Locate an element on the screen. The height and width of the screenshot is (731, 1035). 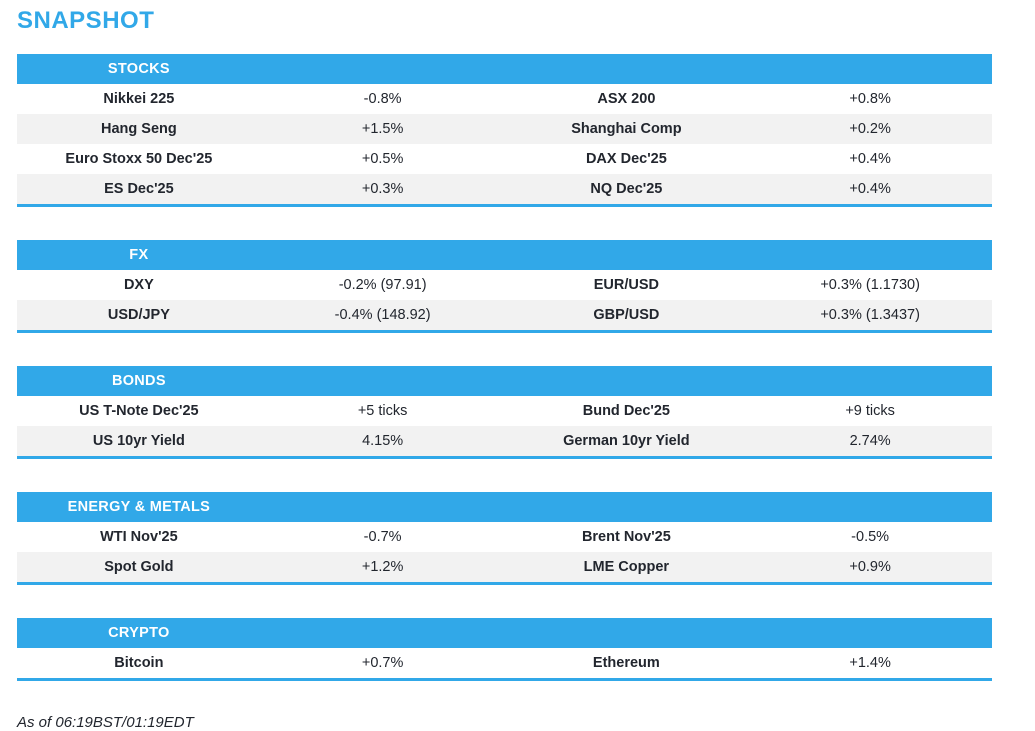
table-row: WTI Nov'25 -0.7% Brent Nov'25 -0.5% is located at coordinates (504, 537).